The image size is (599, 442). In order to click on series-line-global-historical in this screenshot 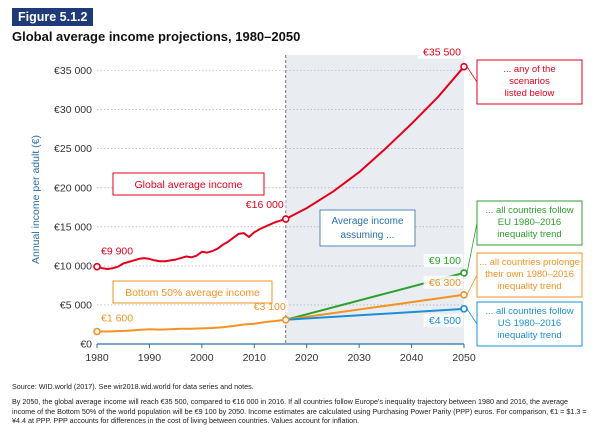, I will do `click(191, 244)`.